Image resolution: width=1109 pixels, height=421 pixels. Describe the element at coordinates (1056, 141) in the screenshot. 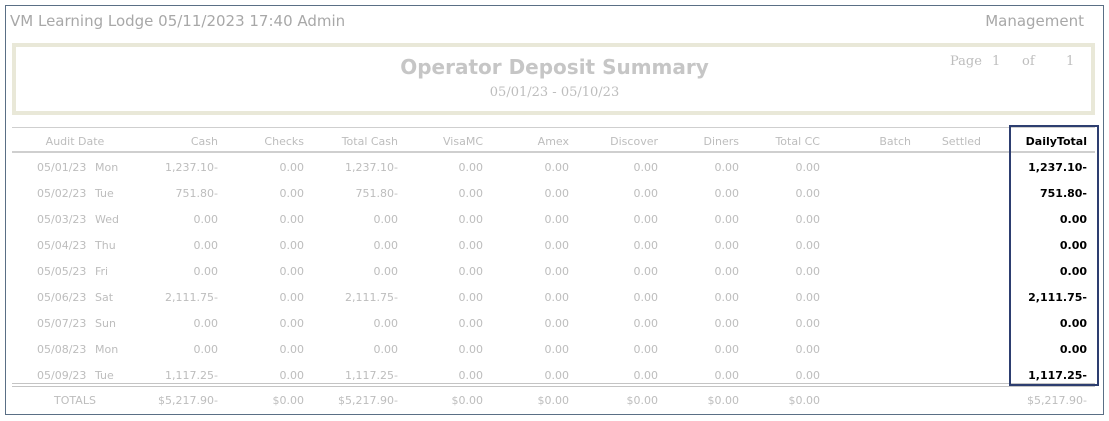

I see `column-header: DailyTotal` at that location.